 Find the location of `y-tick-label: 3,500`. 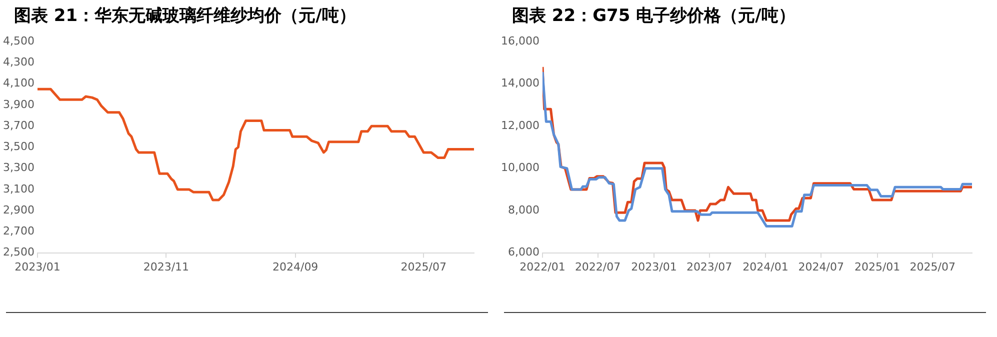

y-tick-label: 3,500 is located at coordinates (18, 147).